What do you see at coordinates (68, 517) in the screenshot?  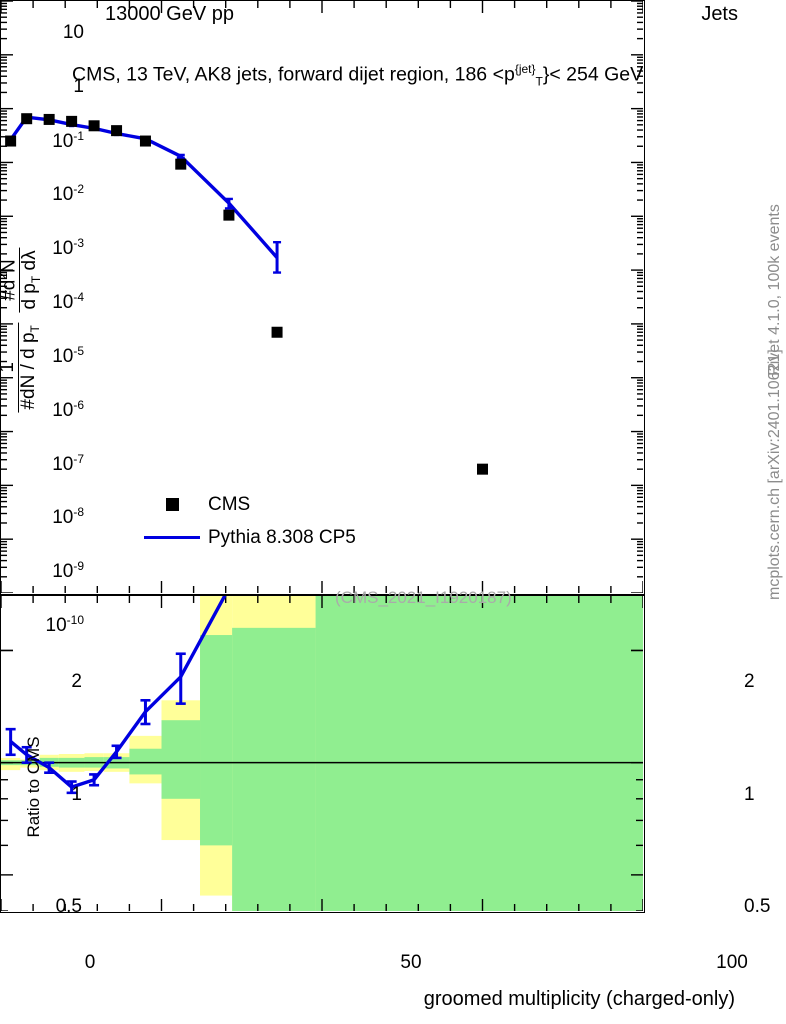 I see `y-tick-label: 10⁻⁸` at bounding box center [68, 517].